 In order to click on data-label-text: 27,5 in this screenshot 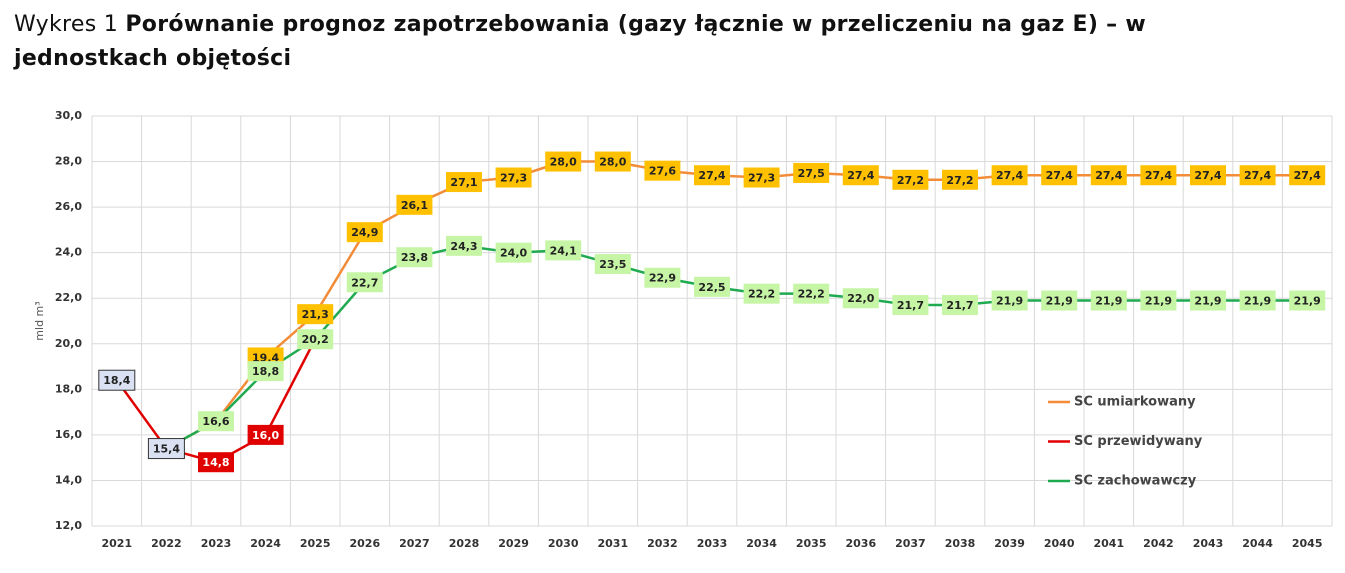, I will do `click(811, 173)`.